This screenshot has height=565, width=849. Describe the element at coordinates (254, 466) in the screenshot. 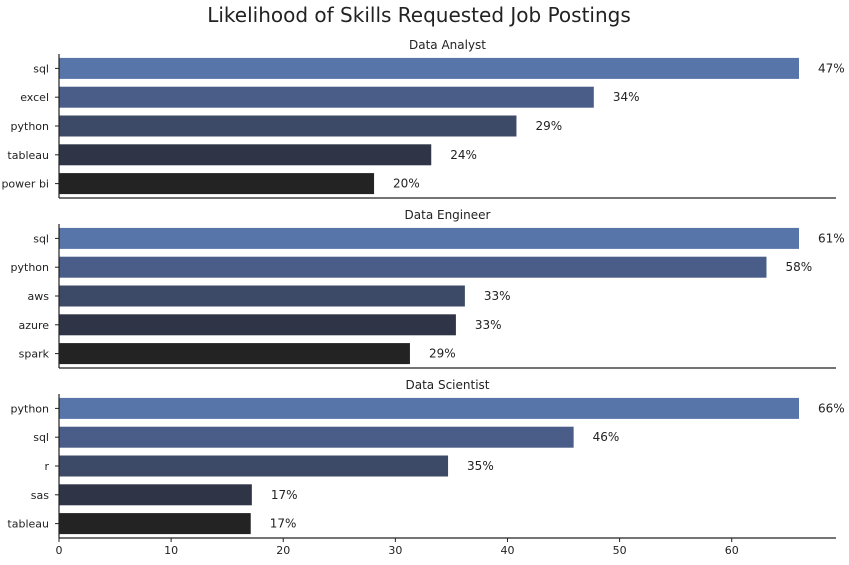

I see `bar-r` at that location.